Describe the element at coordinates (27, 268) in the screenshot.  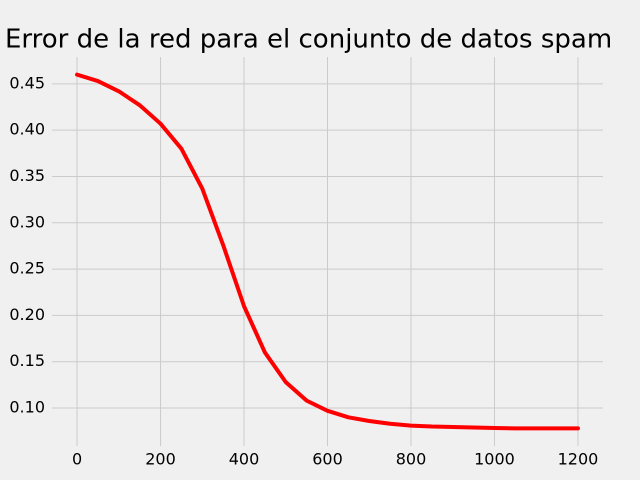
I see `y-tick-label: 0.25` at that location.